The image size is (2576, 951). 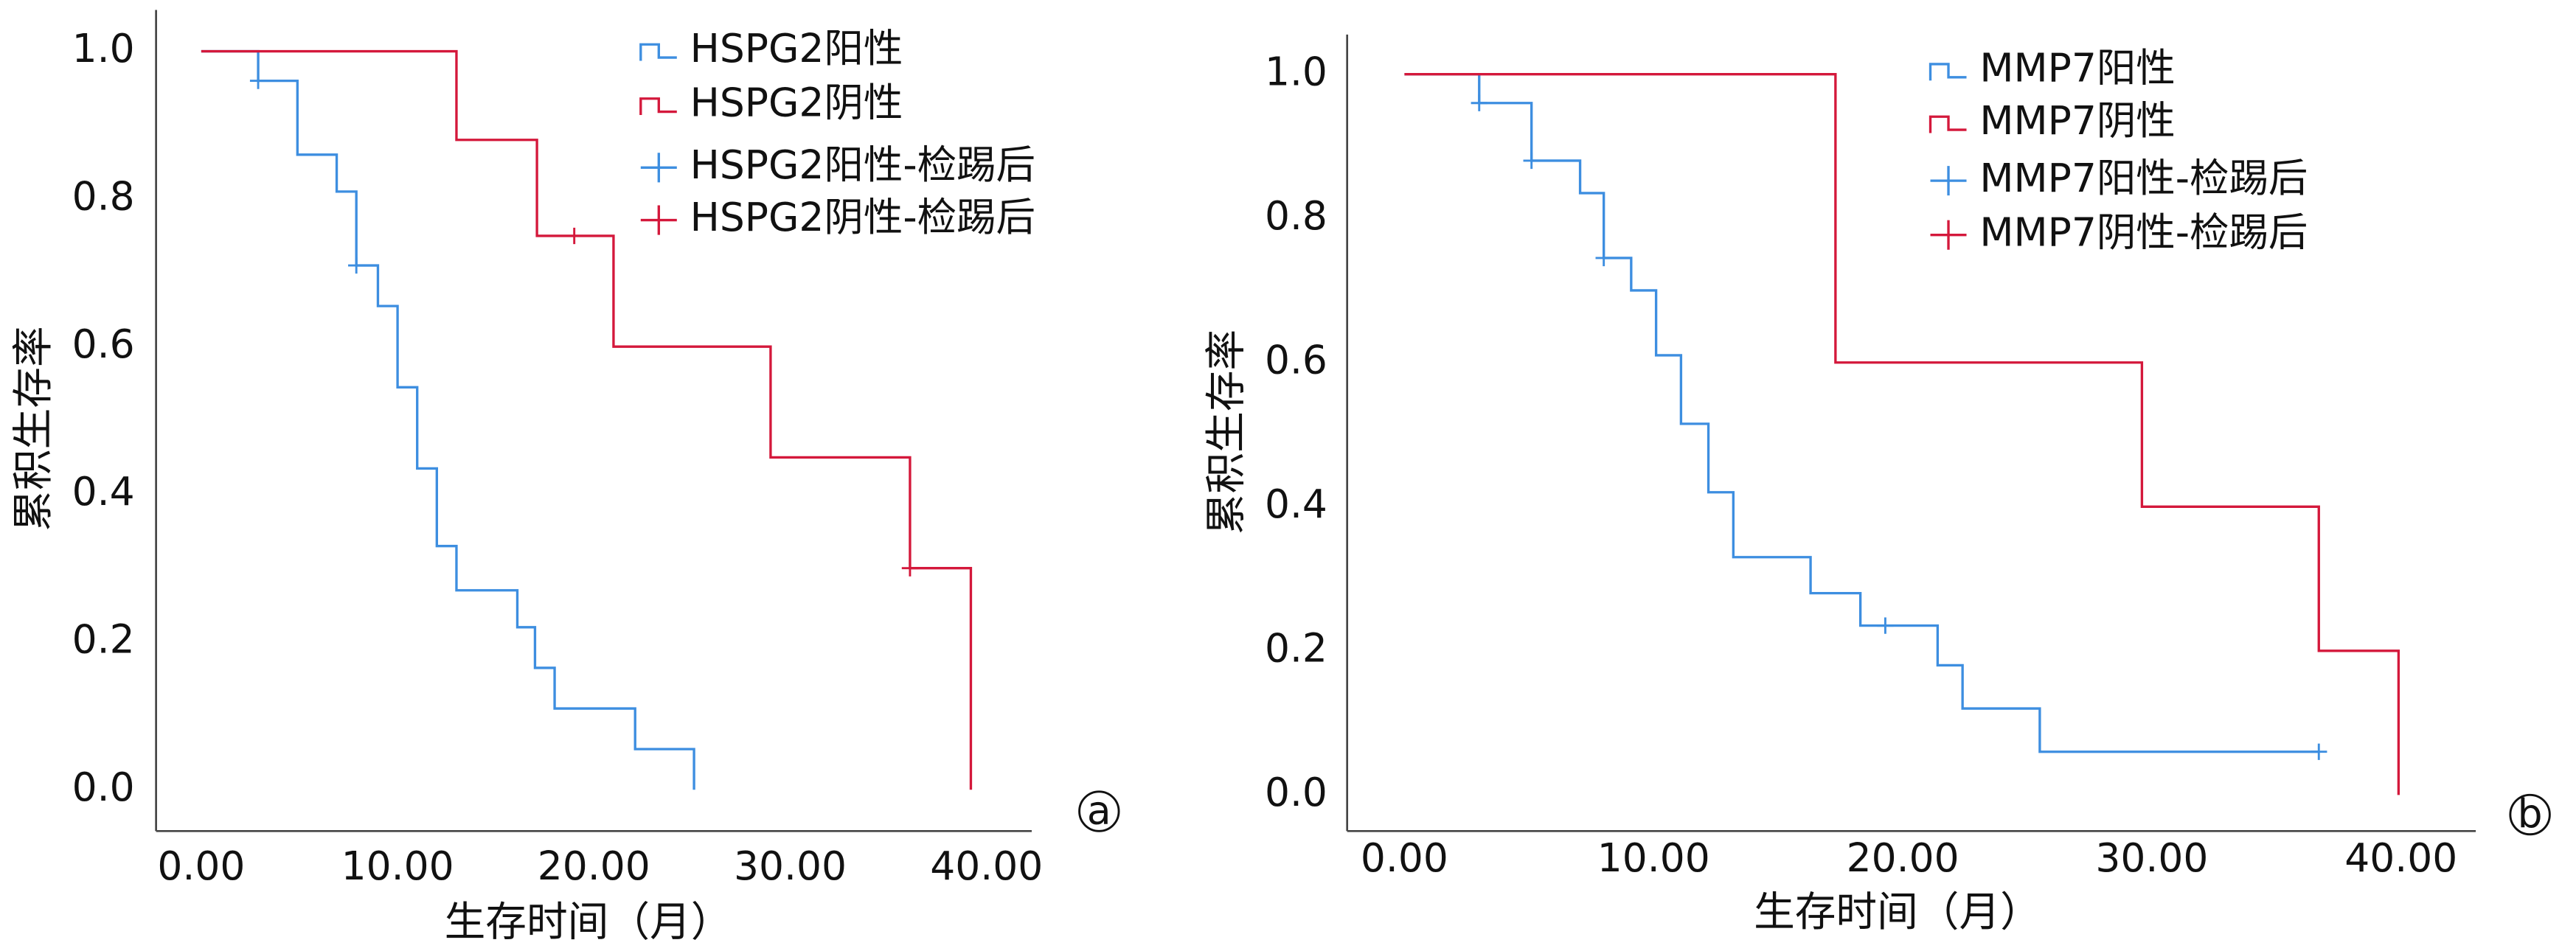 What do you see at coordinates (2077, 68) in the screenshot?
I see `legend-label: MMP7阳性` at bounding box center [2077, 68].